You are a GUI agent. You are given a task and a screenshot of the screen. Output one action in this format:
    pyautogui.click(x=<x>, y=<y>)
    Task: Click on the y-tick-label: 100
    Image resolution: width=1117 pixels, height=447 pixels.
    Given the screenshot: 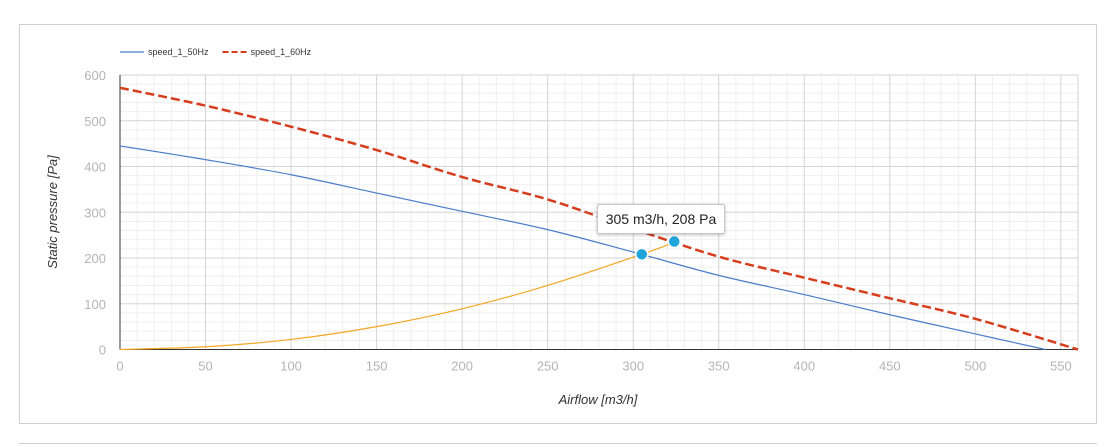 What is the action you would take?
    pyautogui.click(x=95, y=304)
    